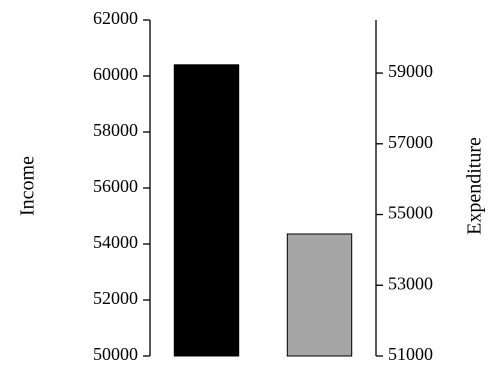 The image size is (492, 369). I want to click on left-axis-tick-label: 50000, so click(115, 354).